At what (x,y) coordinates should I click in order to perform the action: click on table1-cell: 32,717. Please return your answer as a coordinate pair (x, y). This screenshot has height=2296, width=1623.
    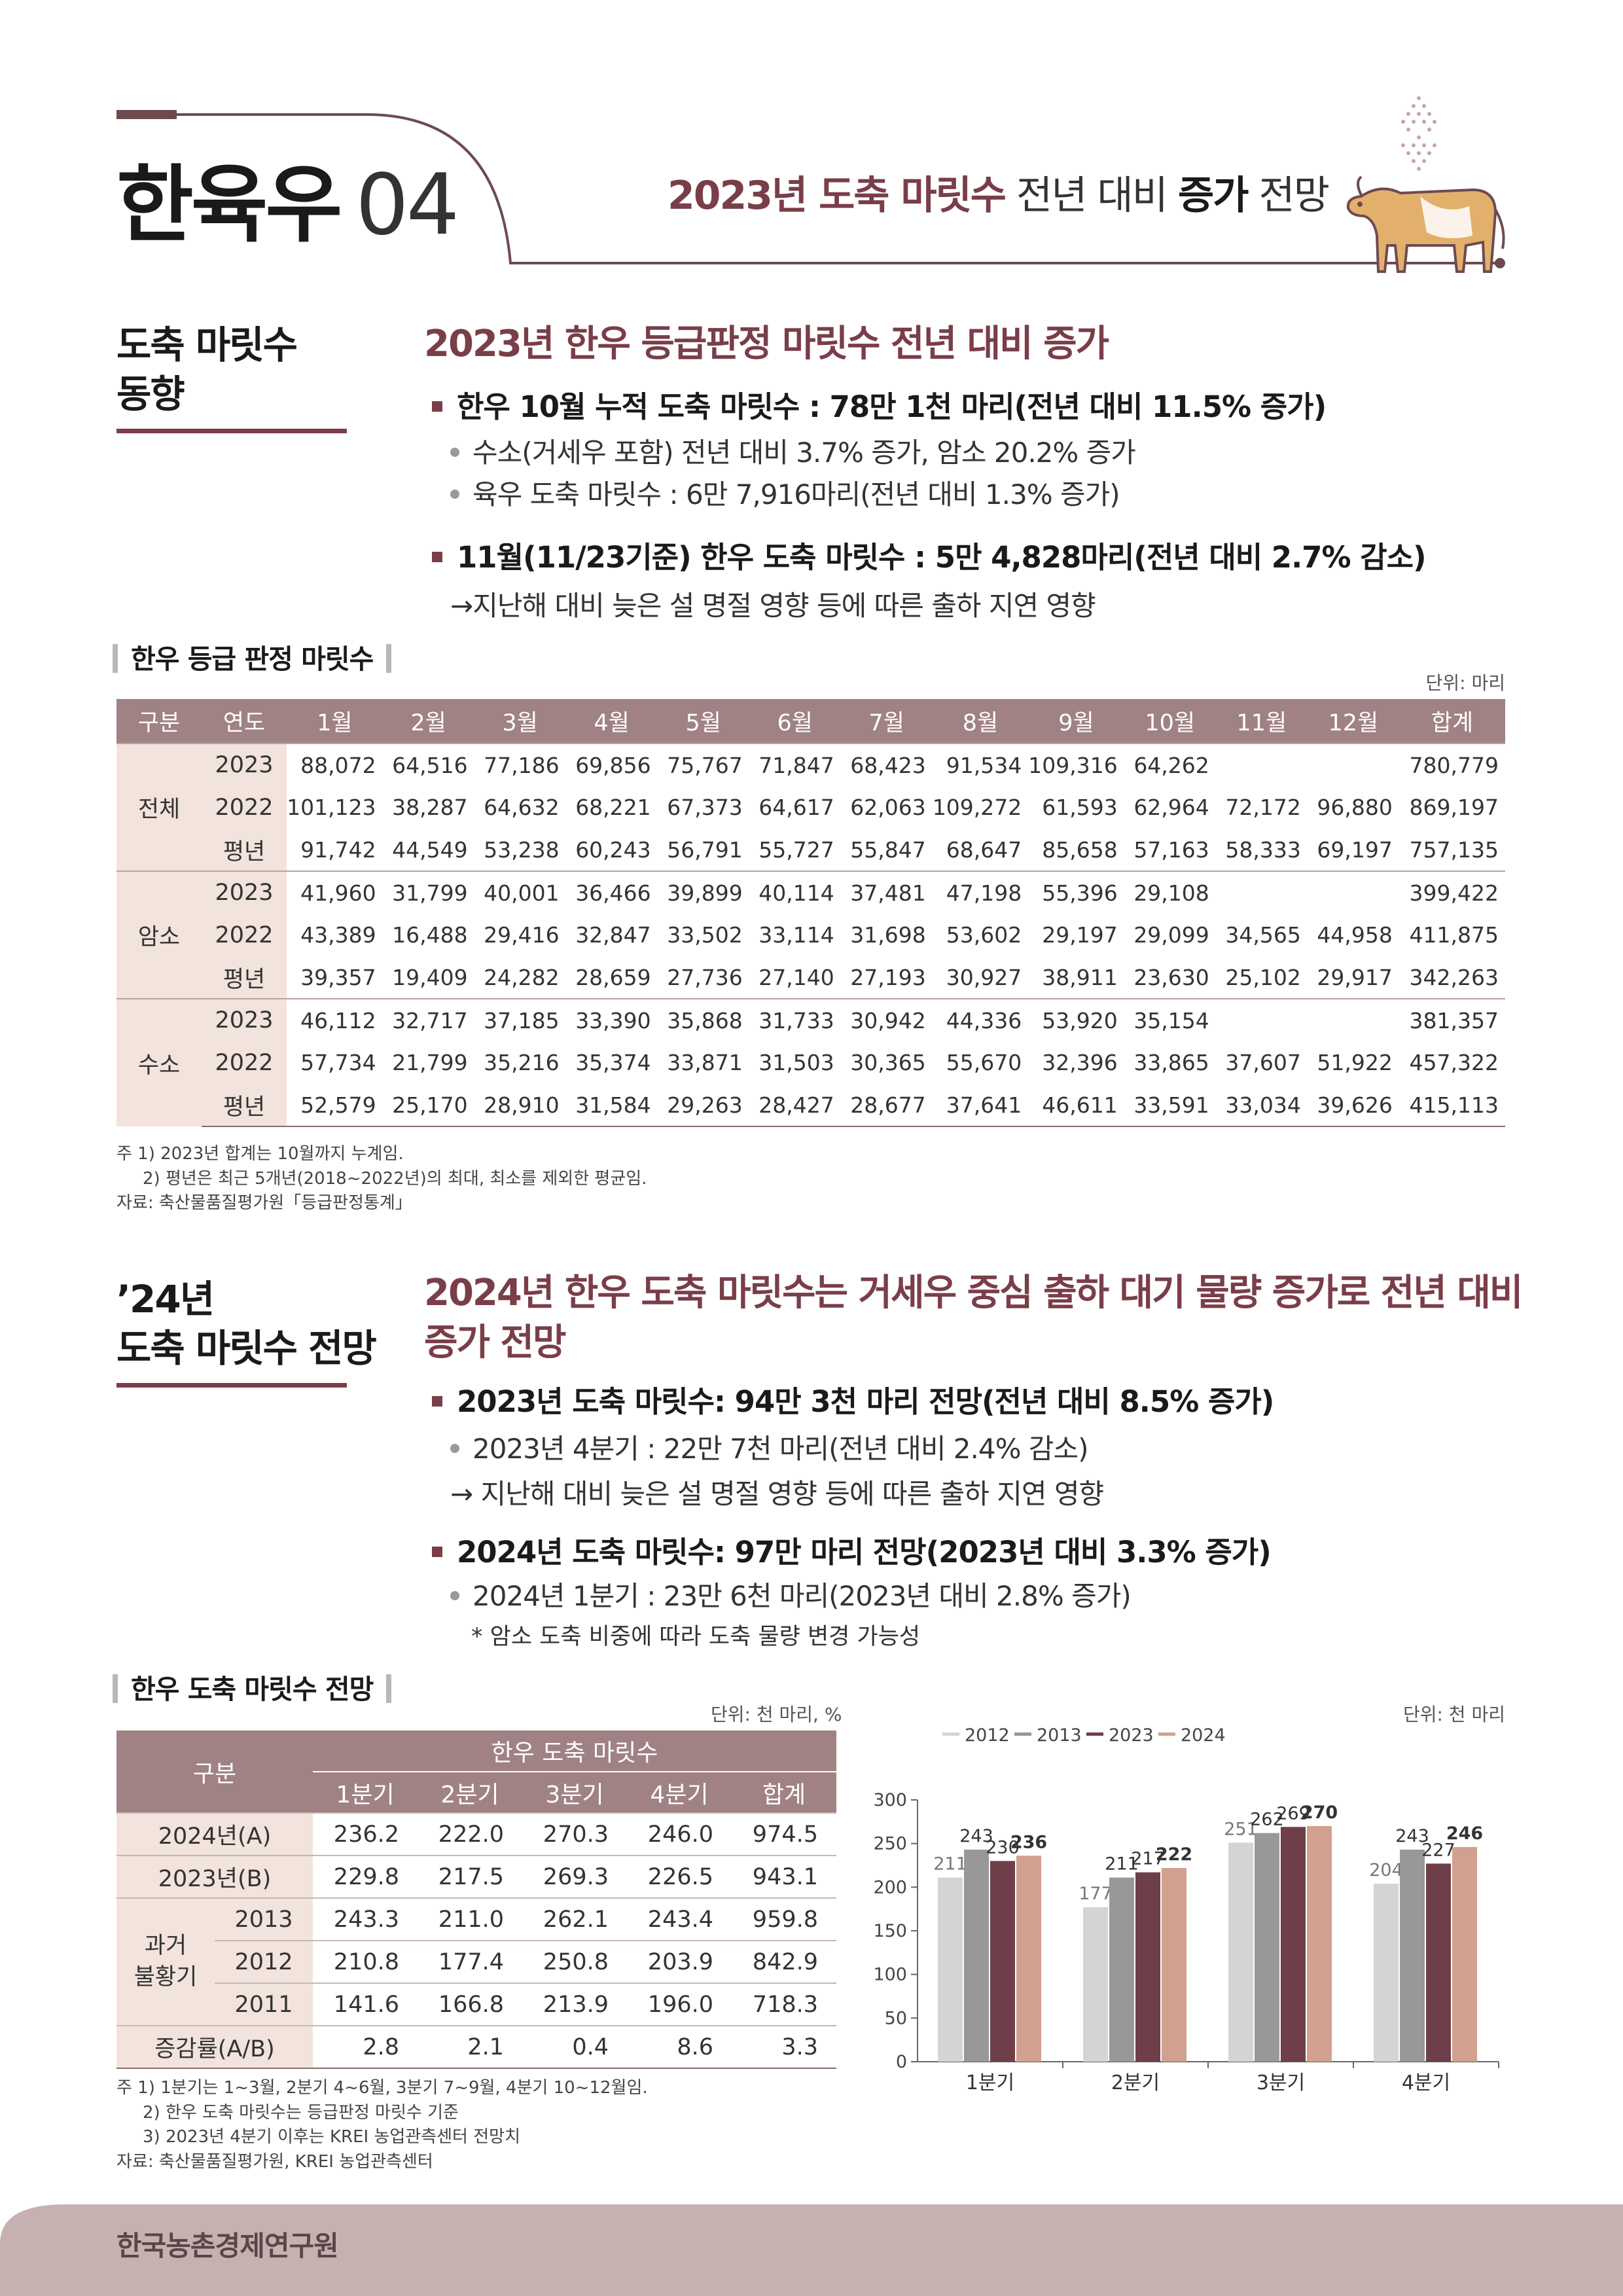
    Looking at the image, I should click on (428, 1019).